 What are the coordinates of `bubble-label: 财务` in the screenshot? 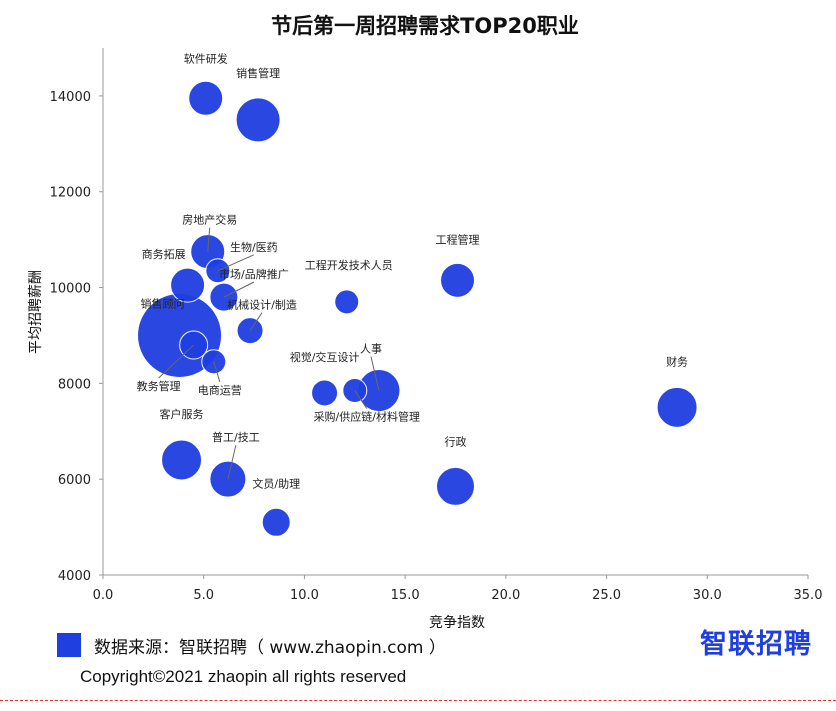 It's located at (677, 361).